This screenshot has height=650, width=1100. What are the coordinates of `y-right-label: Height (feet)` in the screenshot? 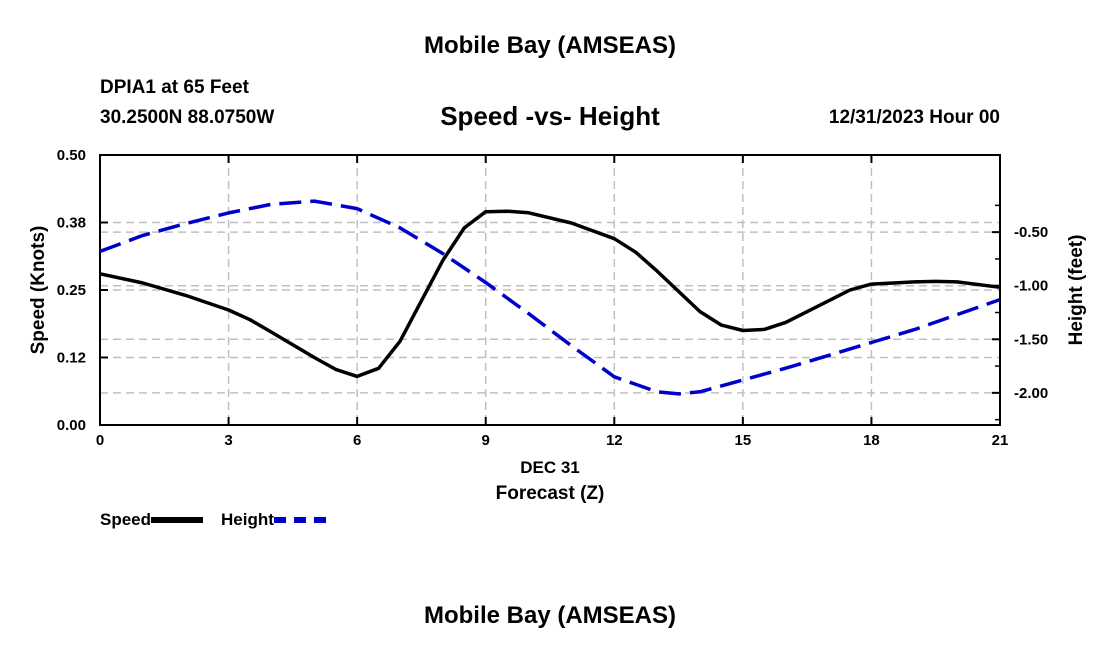 It's located at (1076, 290).